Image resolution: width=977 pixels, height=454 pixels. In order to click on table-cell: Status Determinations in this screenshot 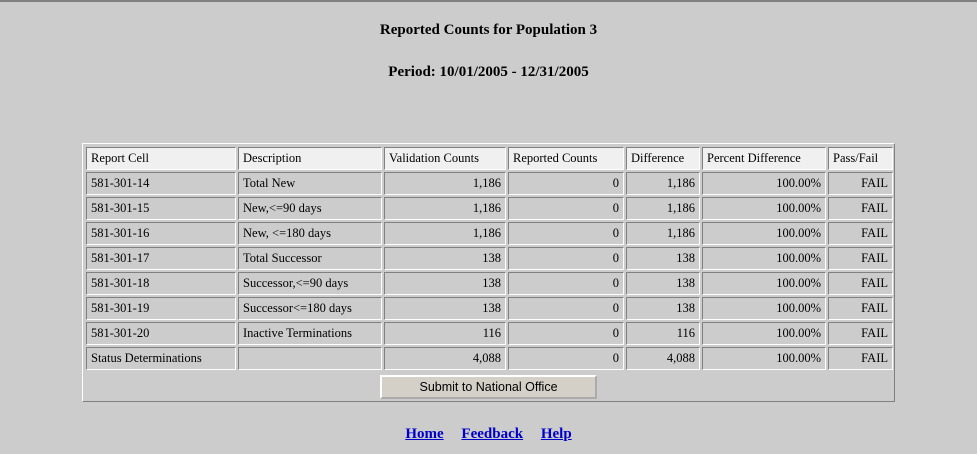, I will do `click(161, 358)`.